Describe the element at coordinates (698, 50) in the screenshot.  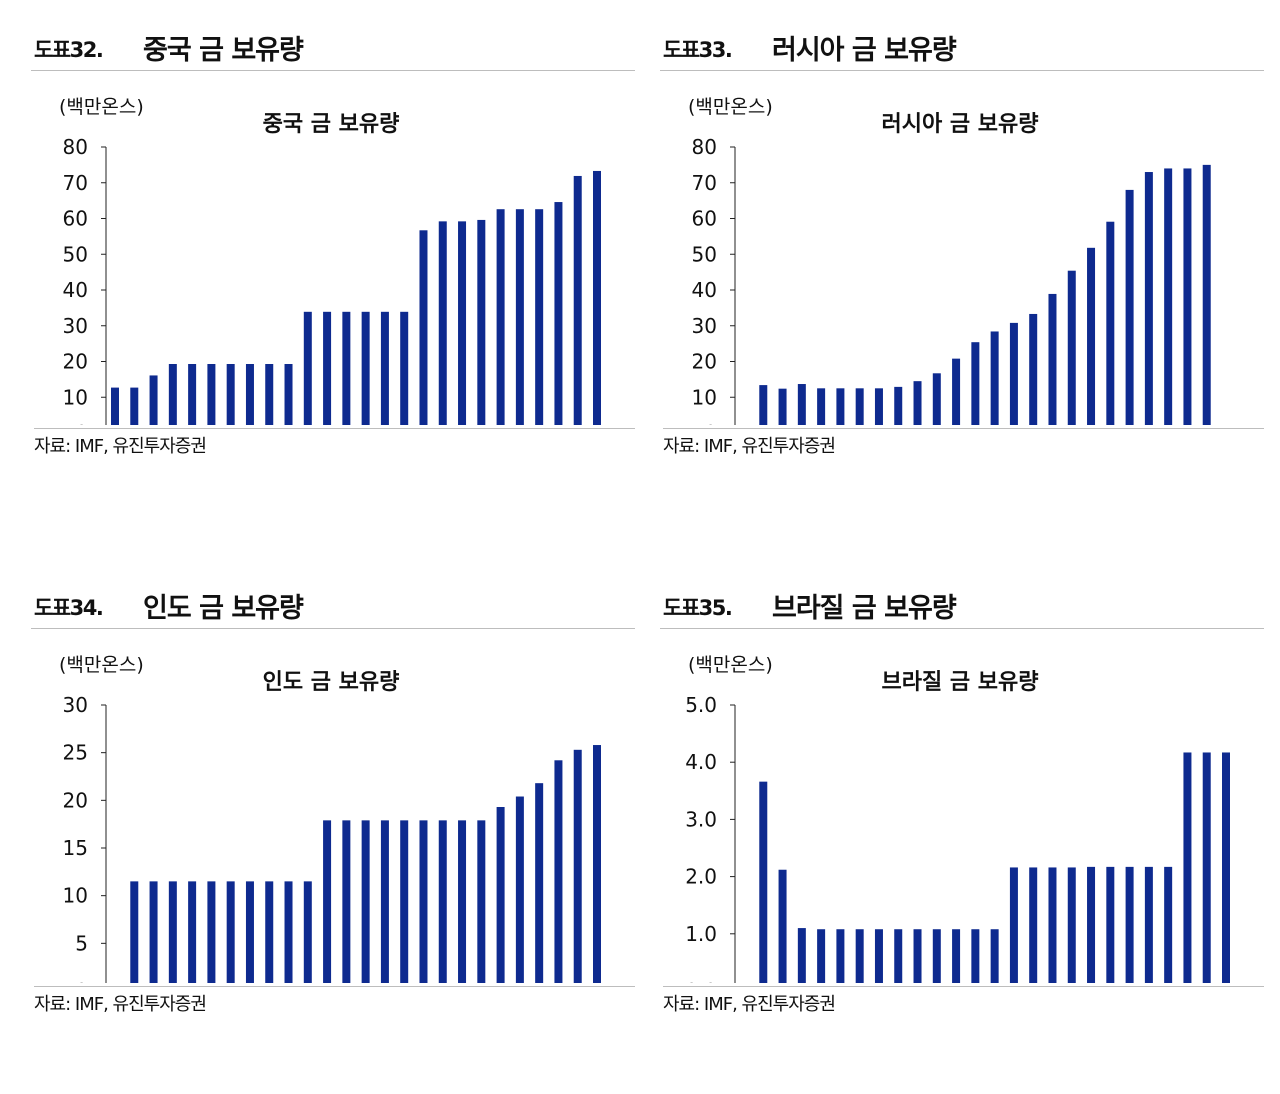
I see `figure-number: 도표33.` at that location.